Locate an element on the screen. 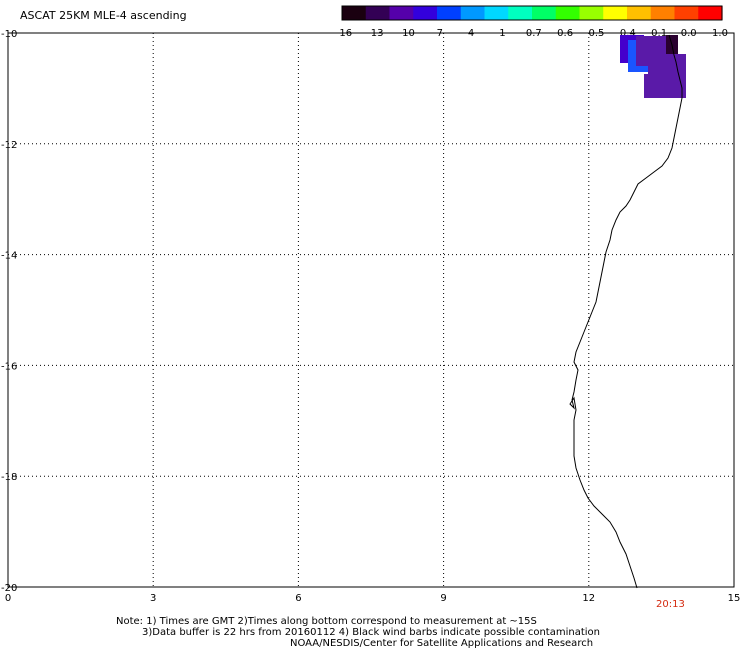 The height and width of the screenshot is (650, 740). colorbar-border is located at coordinates (532, 13).